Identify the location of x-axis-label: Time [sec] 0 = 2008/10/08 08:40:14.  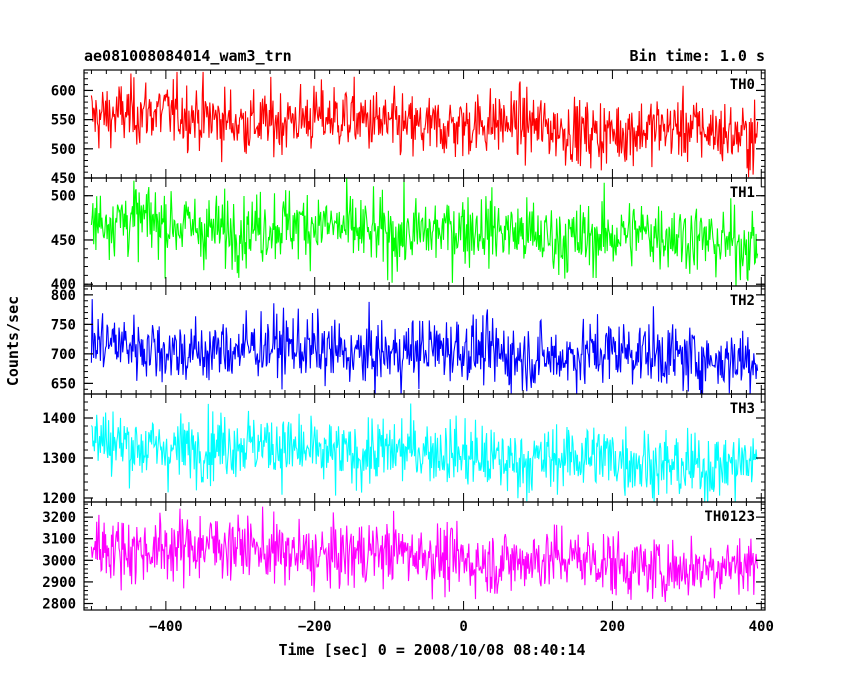
(431, 650).